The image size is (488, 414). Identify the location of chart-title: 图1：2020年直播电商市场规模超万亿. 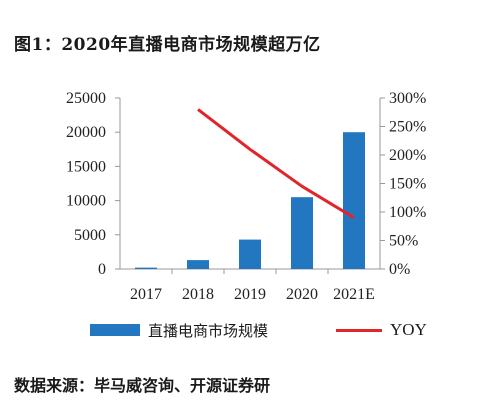
(167, 45).